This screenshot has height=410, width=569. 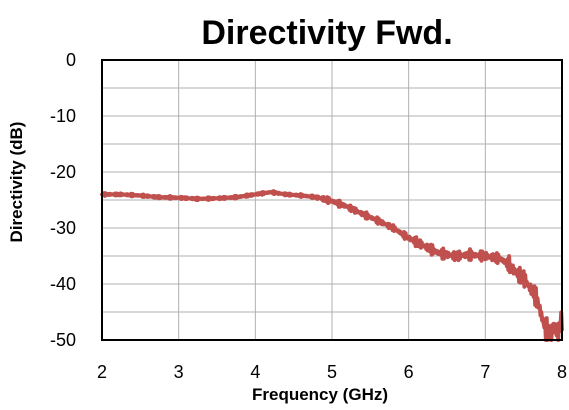 I want to click on x-tick-label: 2, so click(x=102, y=372).